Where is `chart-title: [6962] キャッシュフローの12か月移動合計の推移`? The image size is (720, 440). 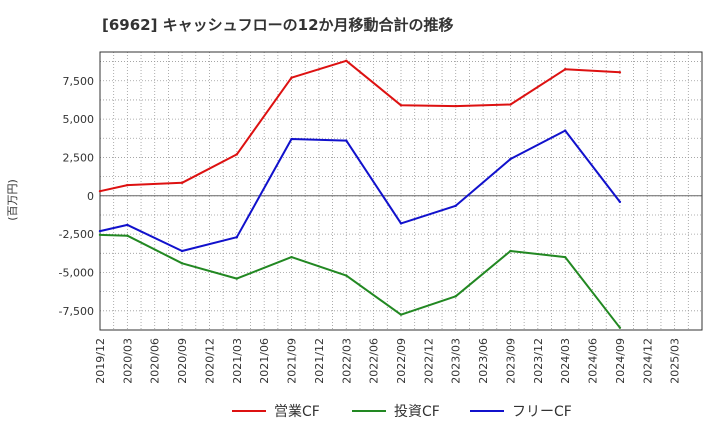 chart-title: [6962] キャッシュフローの12か月移動合計の推移 is located at coordinates (278, 25).